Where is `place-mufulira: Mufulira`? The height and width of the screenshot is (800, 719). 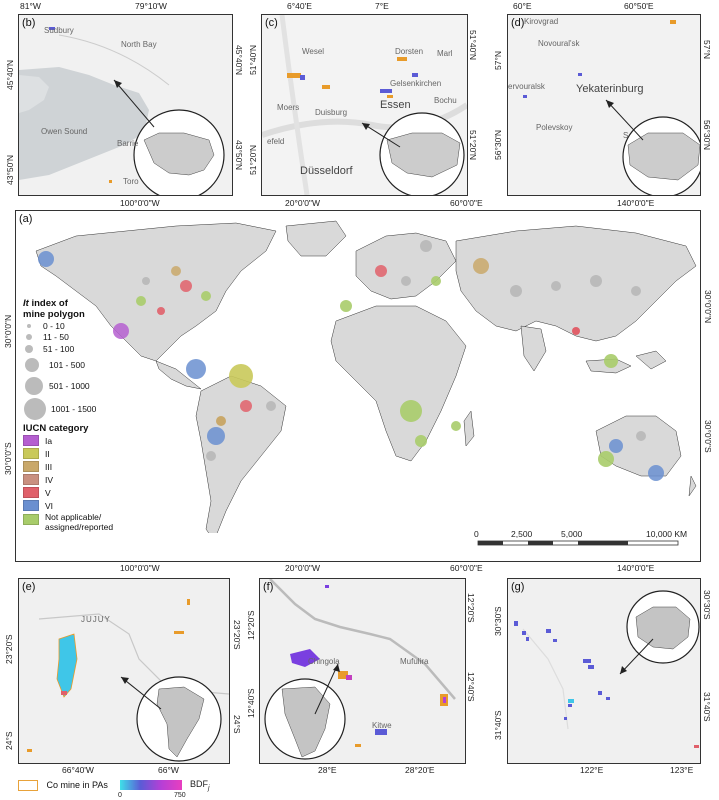
place-mufulira: Mufulira is located at coordinates (414, 661).